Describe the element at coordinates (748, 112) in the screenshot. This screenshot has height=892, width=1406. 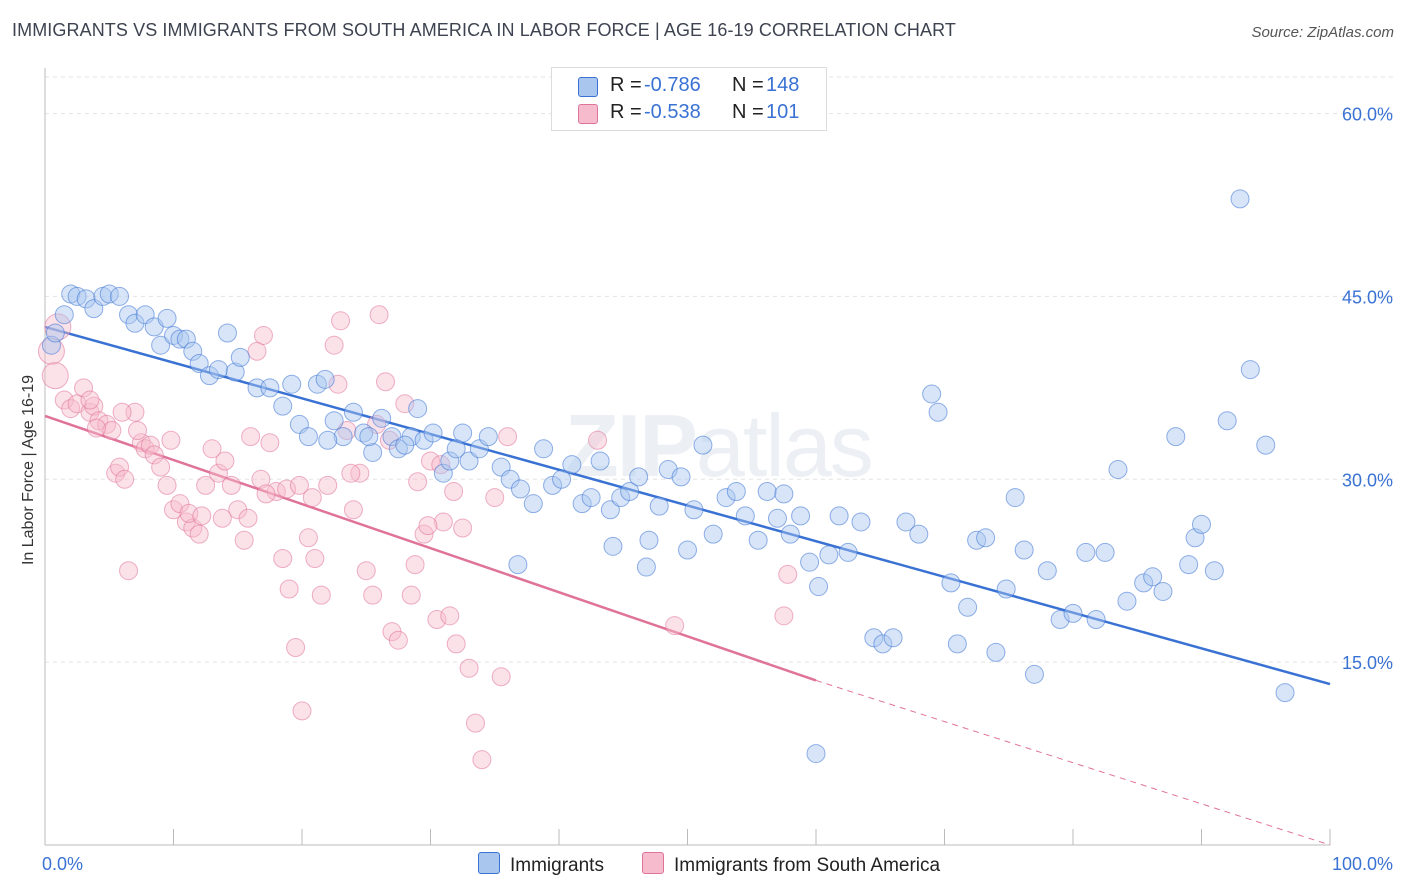
I see `legend-n-label: N =` at that location.